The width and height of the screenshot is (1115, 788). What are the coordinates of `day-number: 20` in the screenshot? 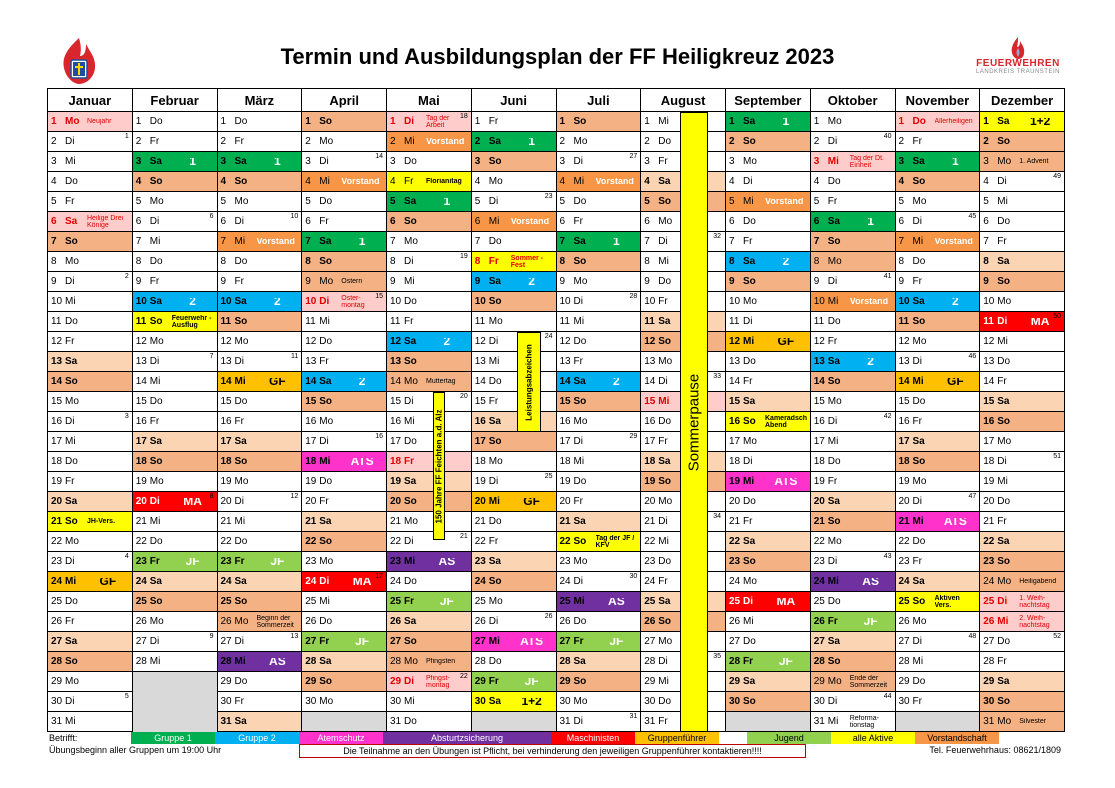 It's located at (819, 501).